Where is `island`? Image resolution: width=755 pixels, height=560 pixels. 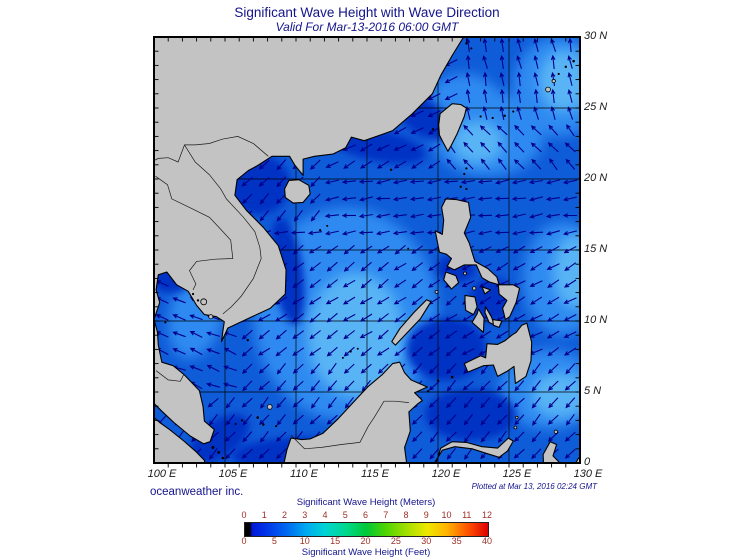
island is located at coordinates (553, 81).